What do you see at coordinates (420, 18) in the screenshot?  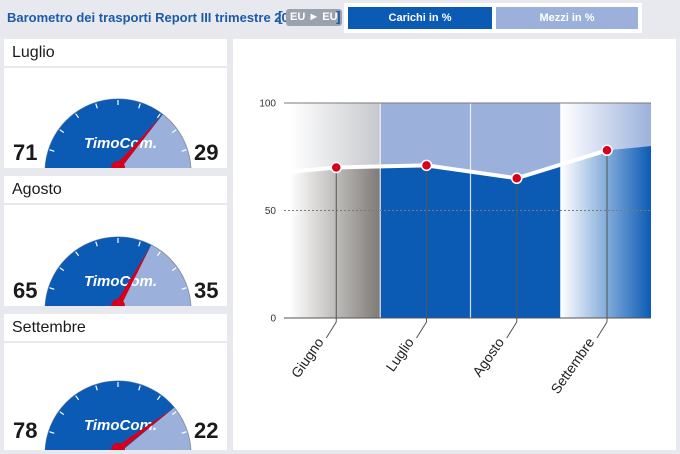 I see `legend-carichi: Carichi in %` at bounding box center [420, 18].